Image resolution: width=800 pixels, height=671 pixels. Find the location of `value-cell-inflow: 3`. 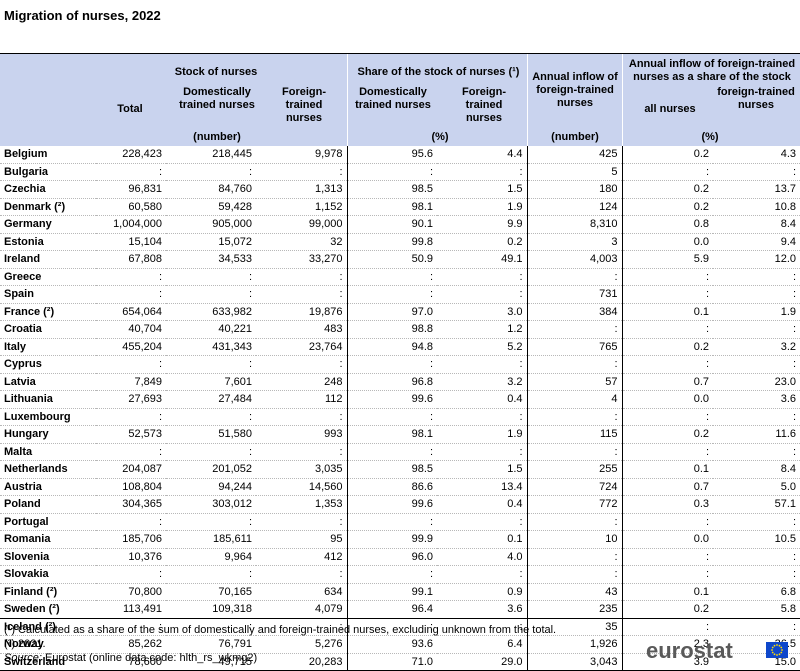

value-cell-inflow: 3 is located at coordinates (574, 242).